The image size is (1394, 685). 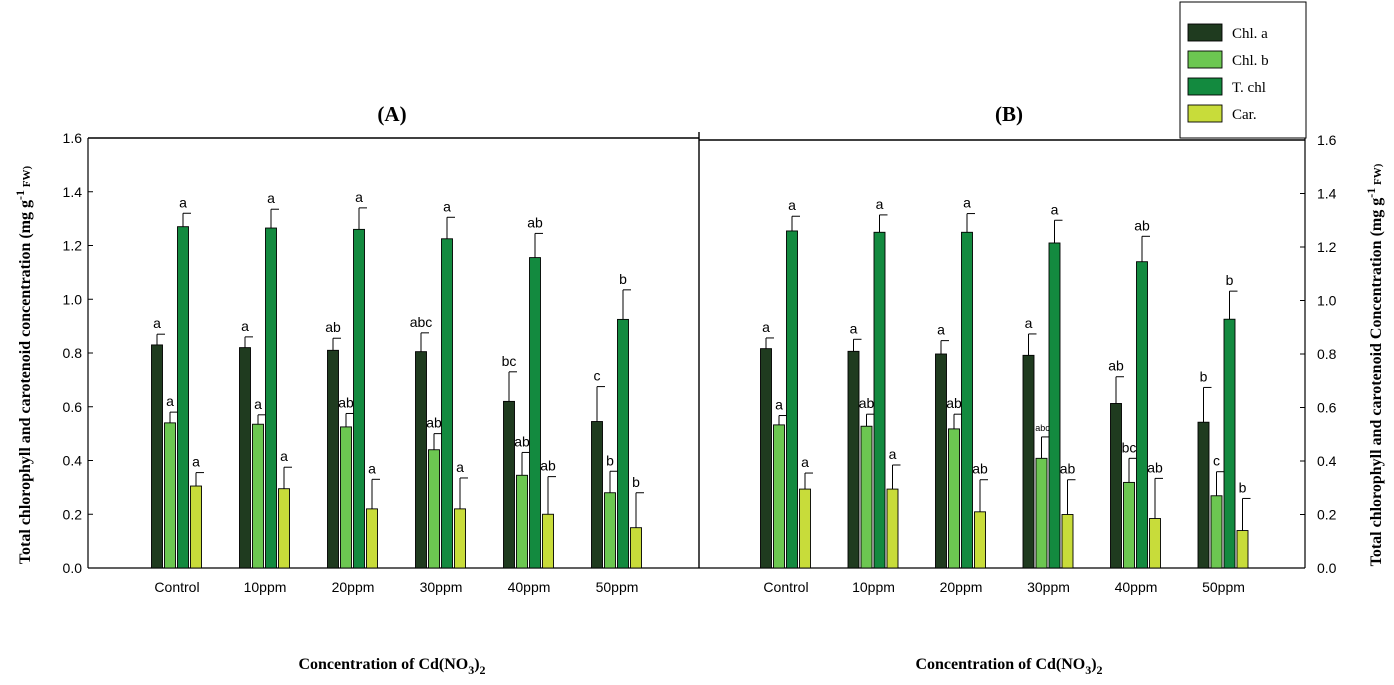 What do you see at coordinates (1008, 666) in the screenshot?
I see `panel-b-xlabel: Concentration of Cd(NO3)2` at bounding box center [1008, 666].